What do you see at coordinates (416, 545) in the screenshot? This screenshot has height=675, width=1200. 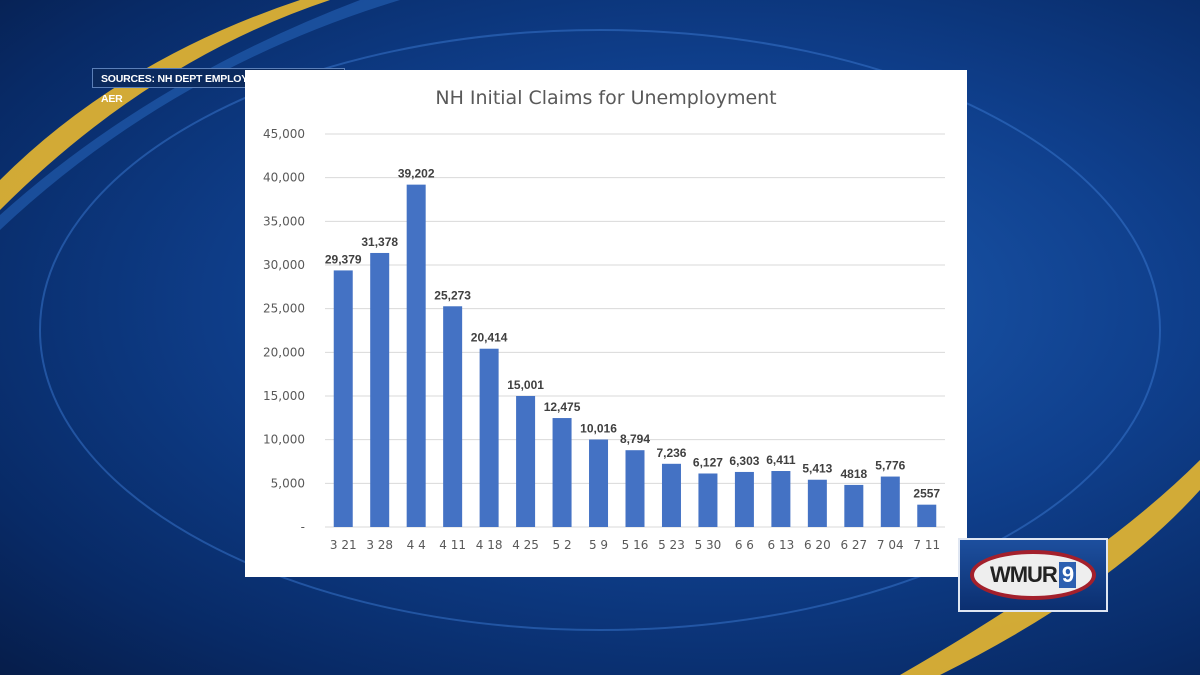 I see `x-tick-label: 4 4` at bounding box center [416, 545].